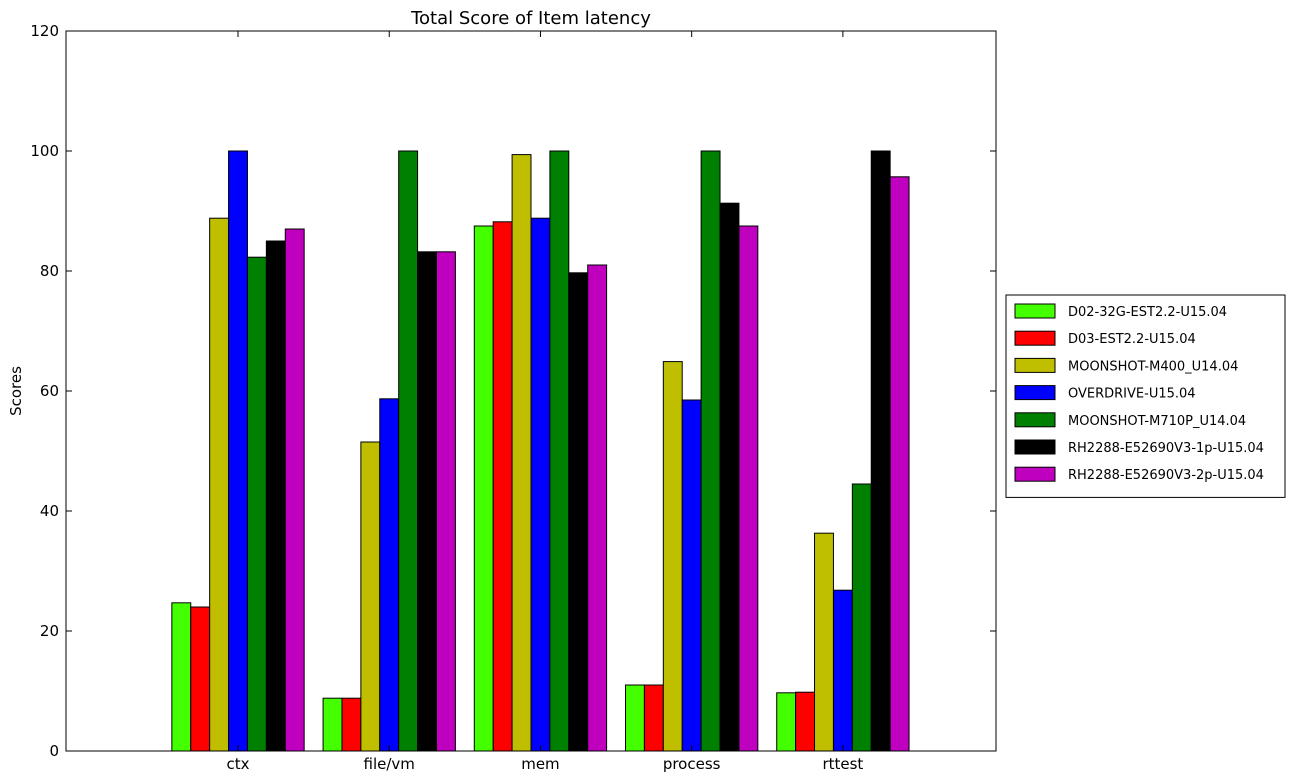 The image size is (1295, 782). Describe the element at coordinates (238, 764) in the screenshot. I see `x-tick-label: ctx` at that location.